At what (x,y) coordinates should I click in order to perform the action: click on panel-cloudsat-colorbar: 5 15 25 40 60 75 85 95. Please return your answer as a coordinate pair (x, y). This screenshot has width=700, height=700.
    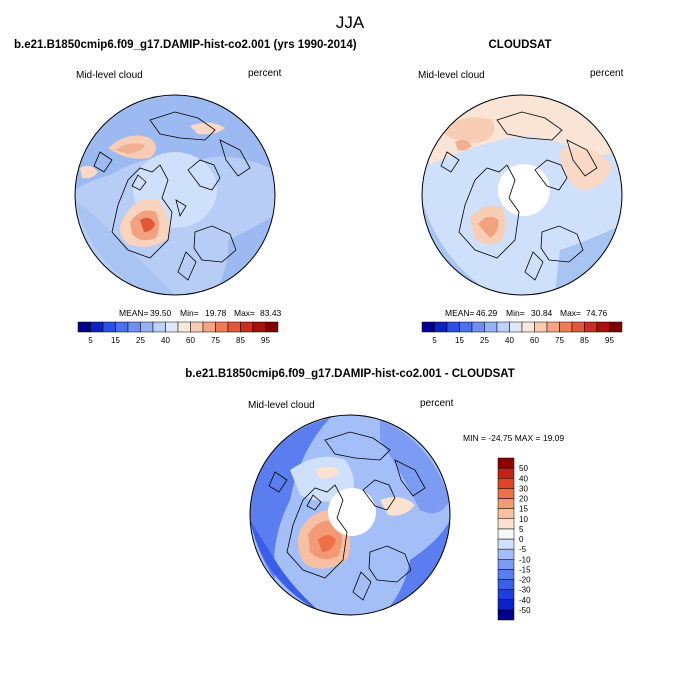
    Looking at the image, I should click on (522, 333).